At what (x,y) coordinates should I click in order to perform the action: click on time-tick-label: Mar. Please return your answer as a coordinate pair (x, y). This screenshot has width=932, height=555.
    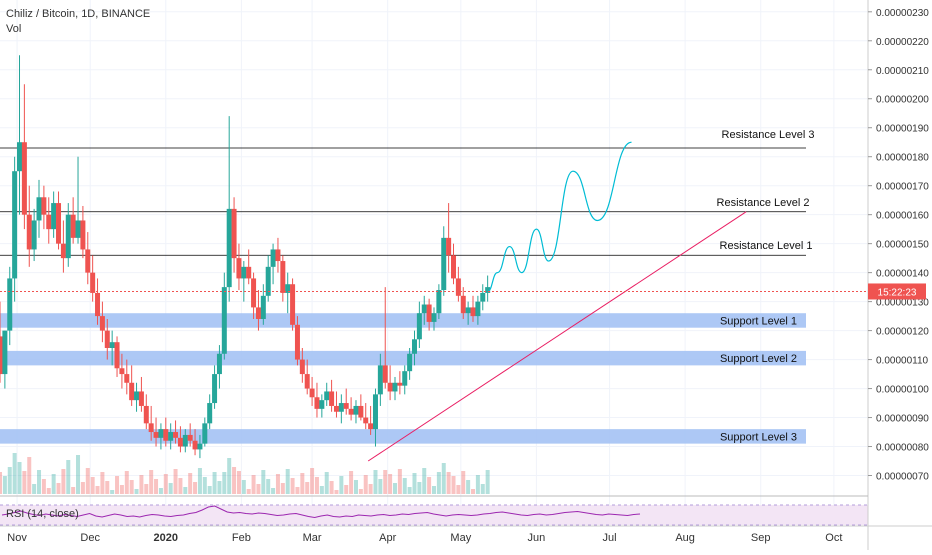
    Looking at the image, I should click on (312, 538).